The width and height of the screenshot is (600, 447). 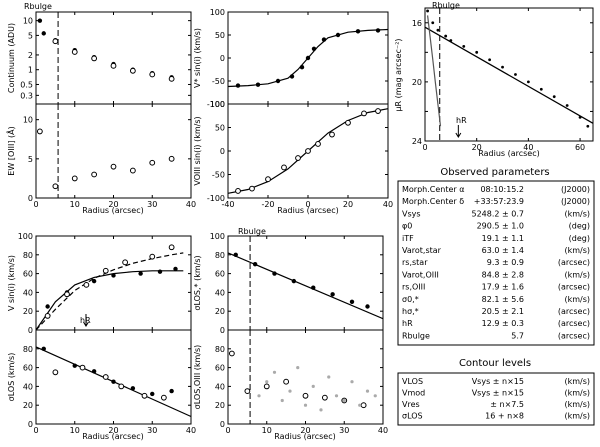 What do you see at coordinates (28, 311) in the screenshot?
I see `v-rot-fit-ytick-label: 20` at bounding box center [28, 311].